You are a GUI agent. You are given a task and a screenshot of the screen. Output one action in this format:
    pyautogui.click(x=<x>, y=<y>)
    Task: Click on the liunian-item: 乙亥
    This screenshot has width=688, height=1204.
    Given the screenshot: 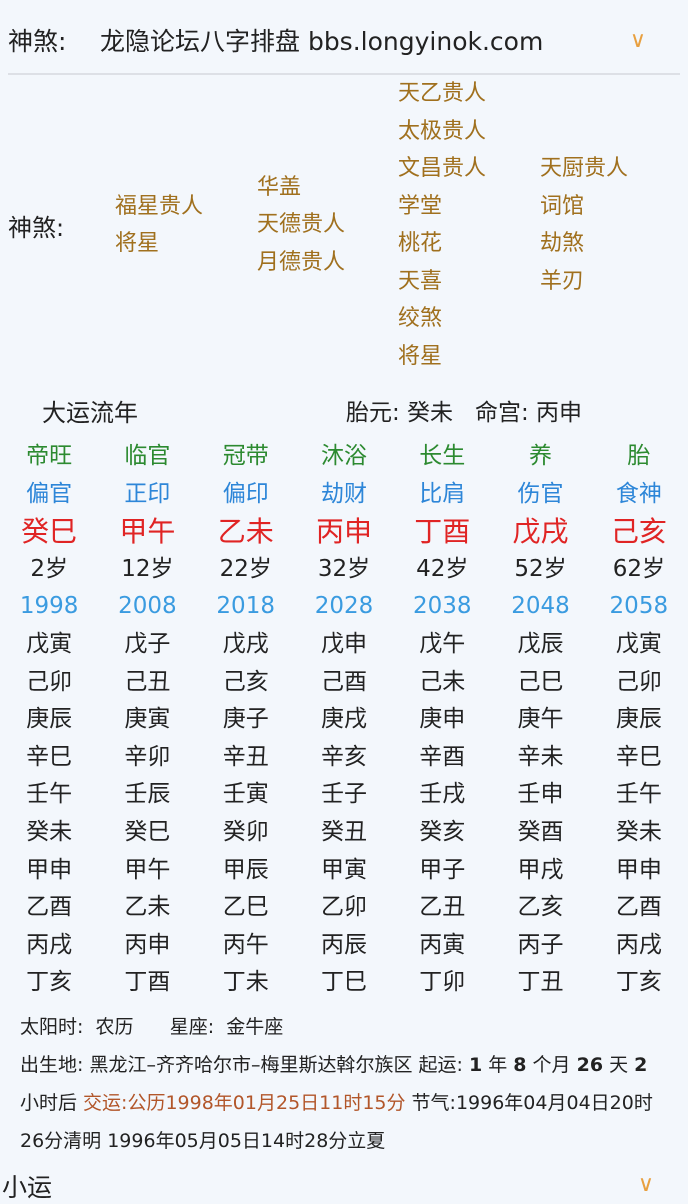 What is the action you would take?
    pyautogui.click(x=540, y=907)
    